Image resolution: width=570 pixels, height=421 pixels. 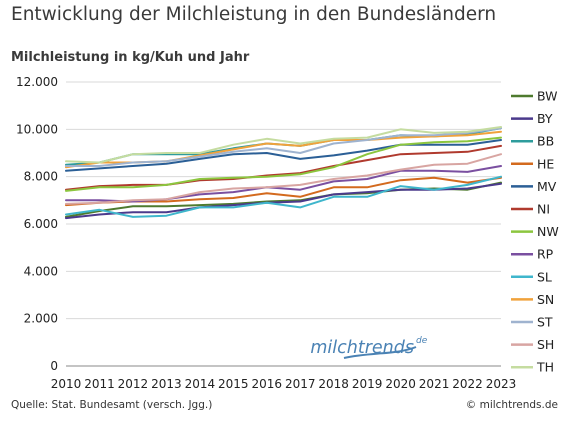 I want to click on series-line-th, so click(x=283, y=145).